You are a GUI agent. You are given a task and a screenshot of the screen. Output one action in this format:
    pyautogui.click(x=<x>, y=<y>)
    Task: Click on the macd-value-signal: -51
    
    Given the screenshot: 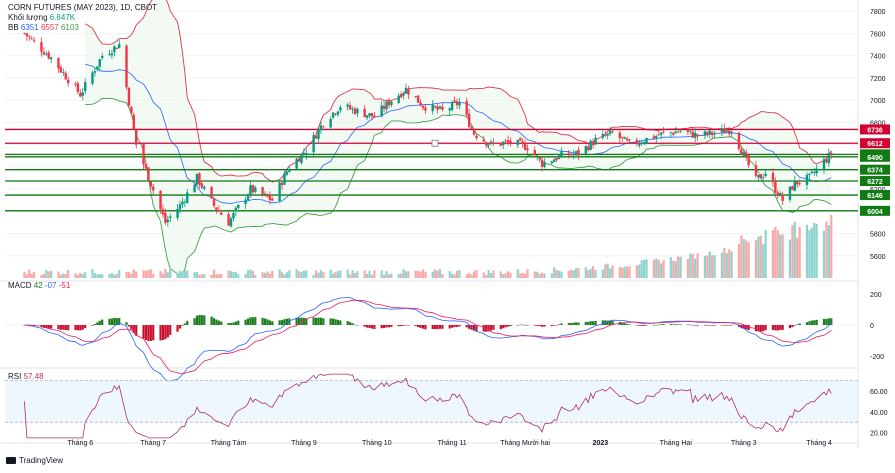 What is the action you would take?
    pyautogui.click(x=64, y=285)
    